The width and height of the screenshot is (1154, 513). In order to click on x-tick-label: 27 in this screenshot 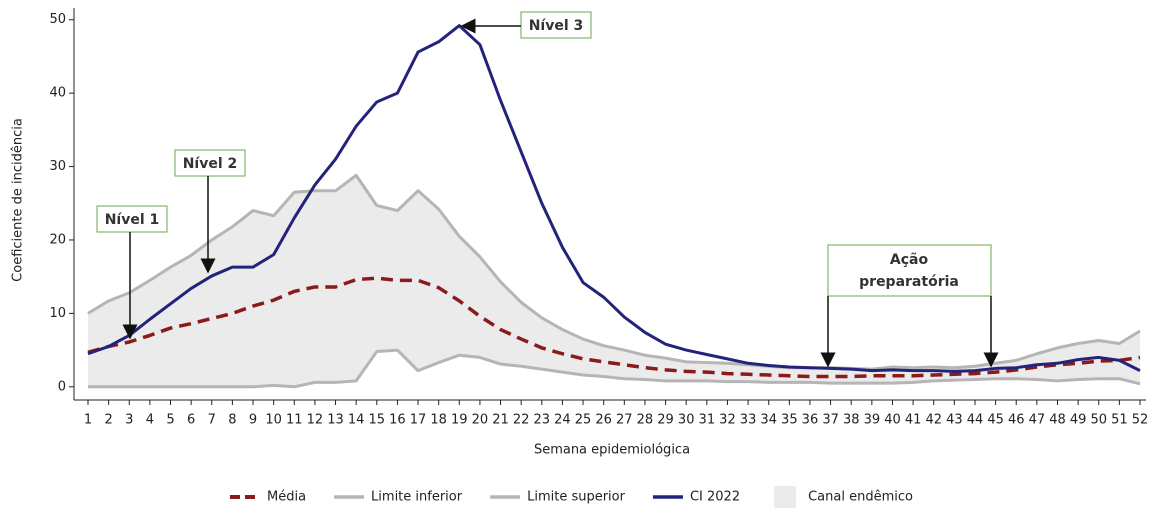, I will do `click(624, 420)`.